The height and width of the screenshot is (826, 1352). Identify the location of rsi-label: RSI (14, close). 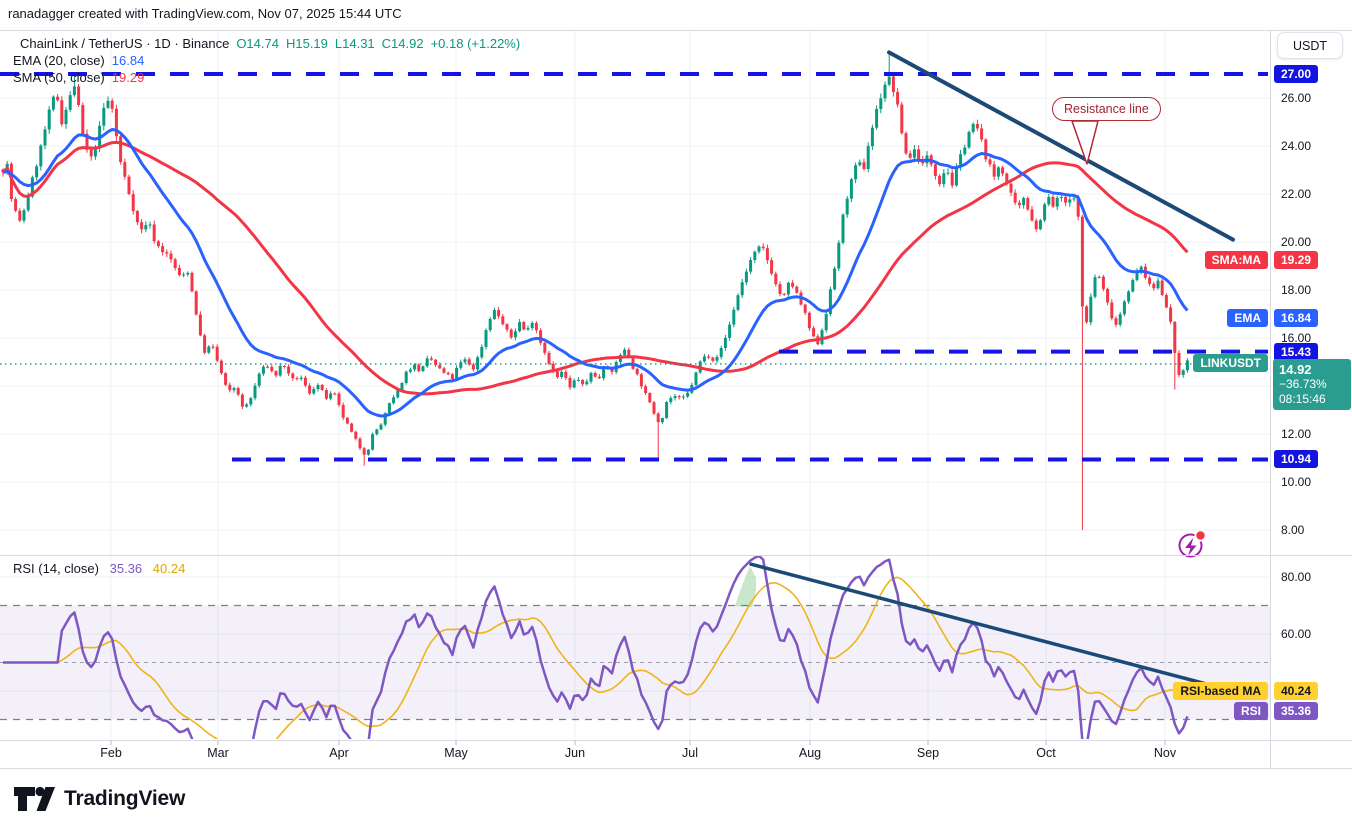
(56, 568).